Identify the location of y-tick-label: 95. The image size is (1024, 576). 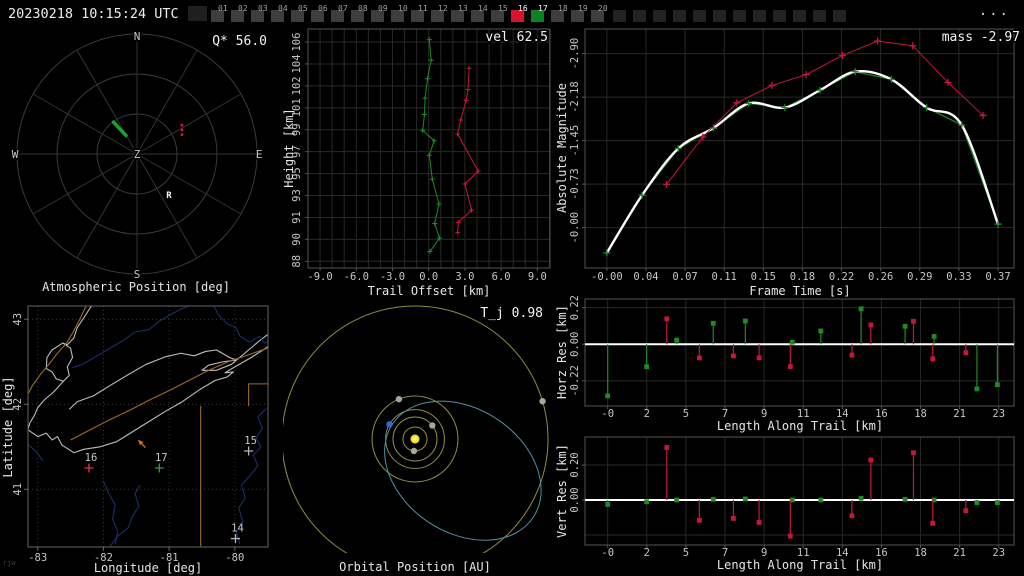
(297, 173).